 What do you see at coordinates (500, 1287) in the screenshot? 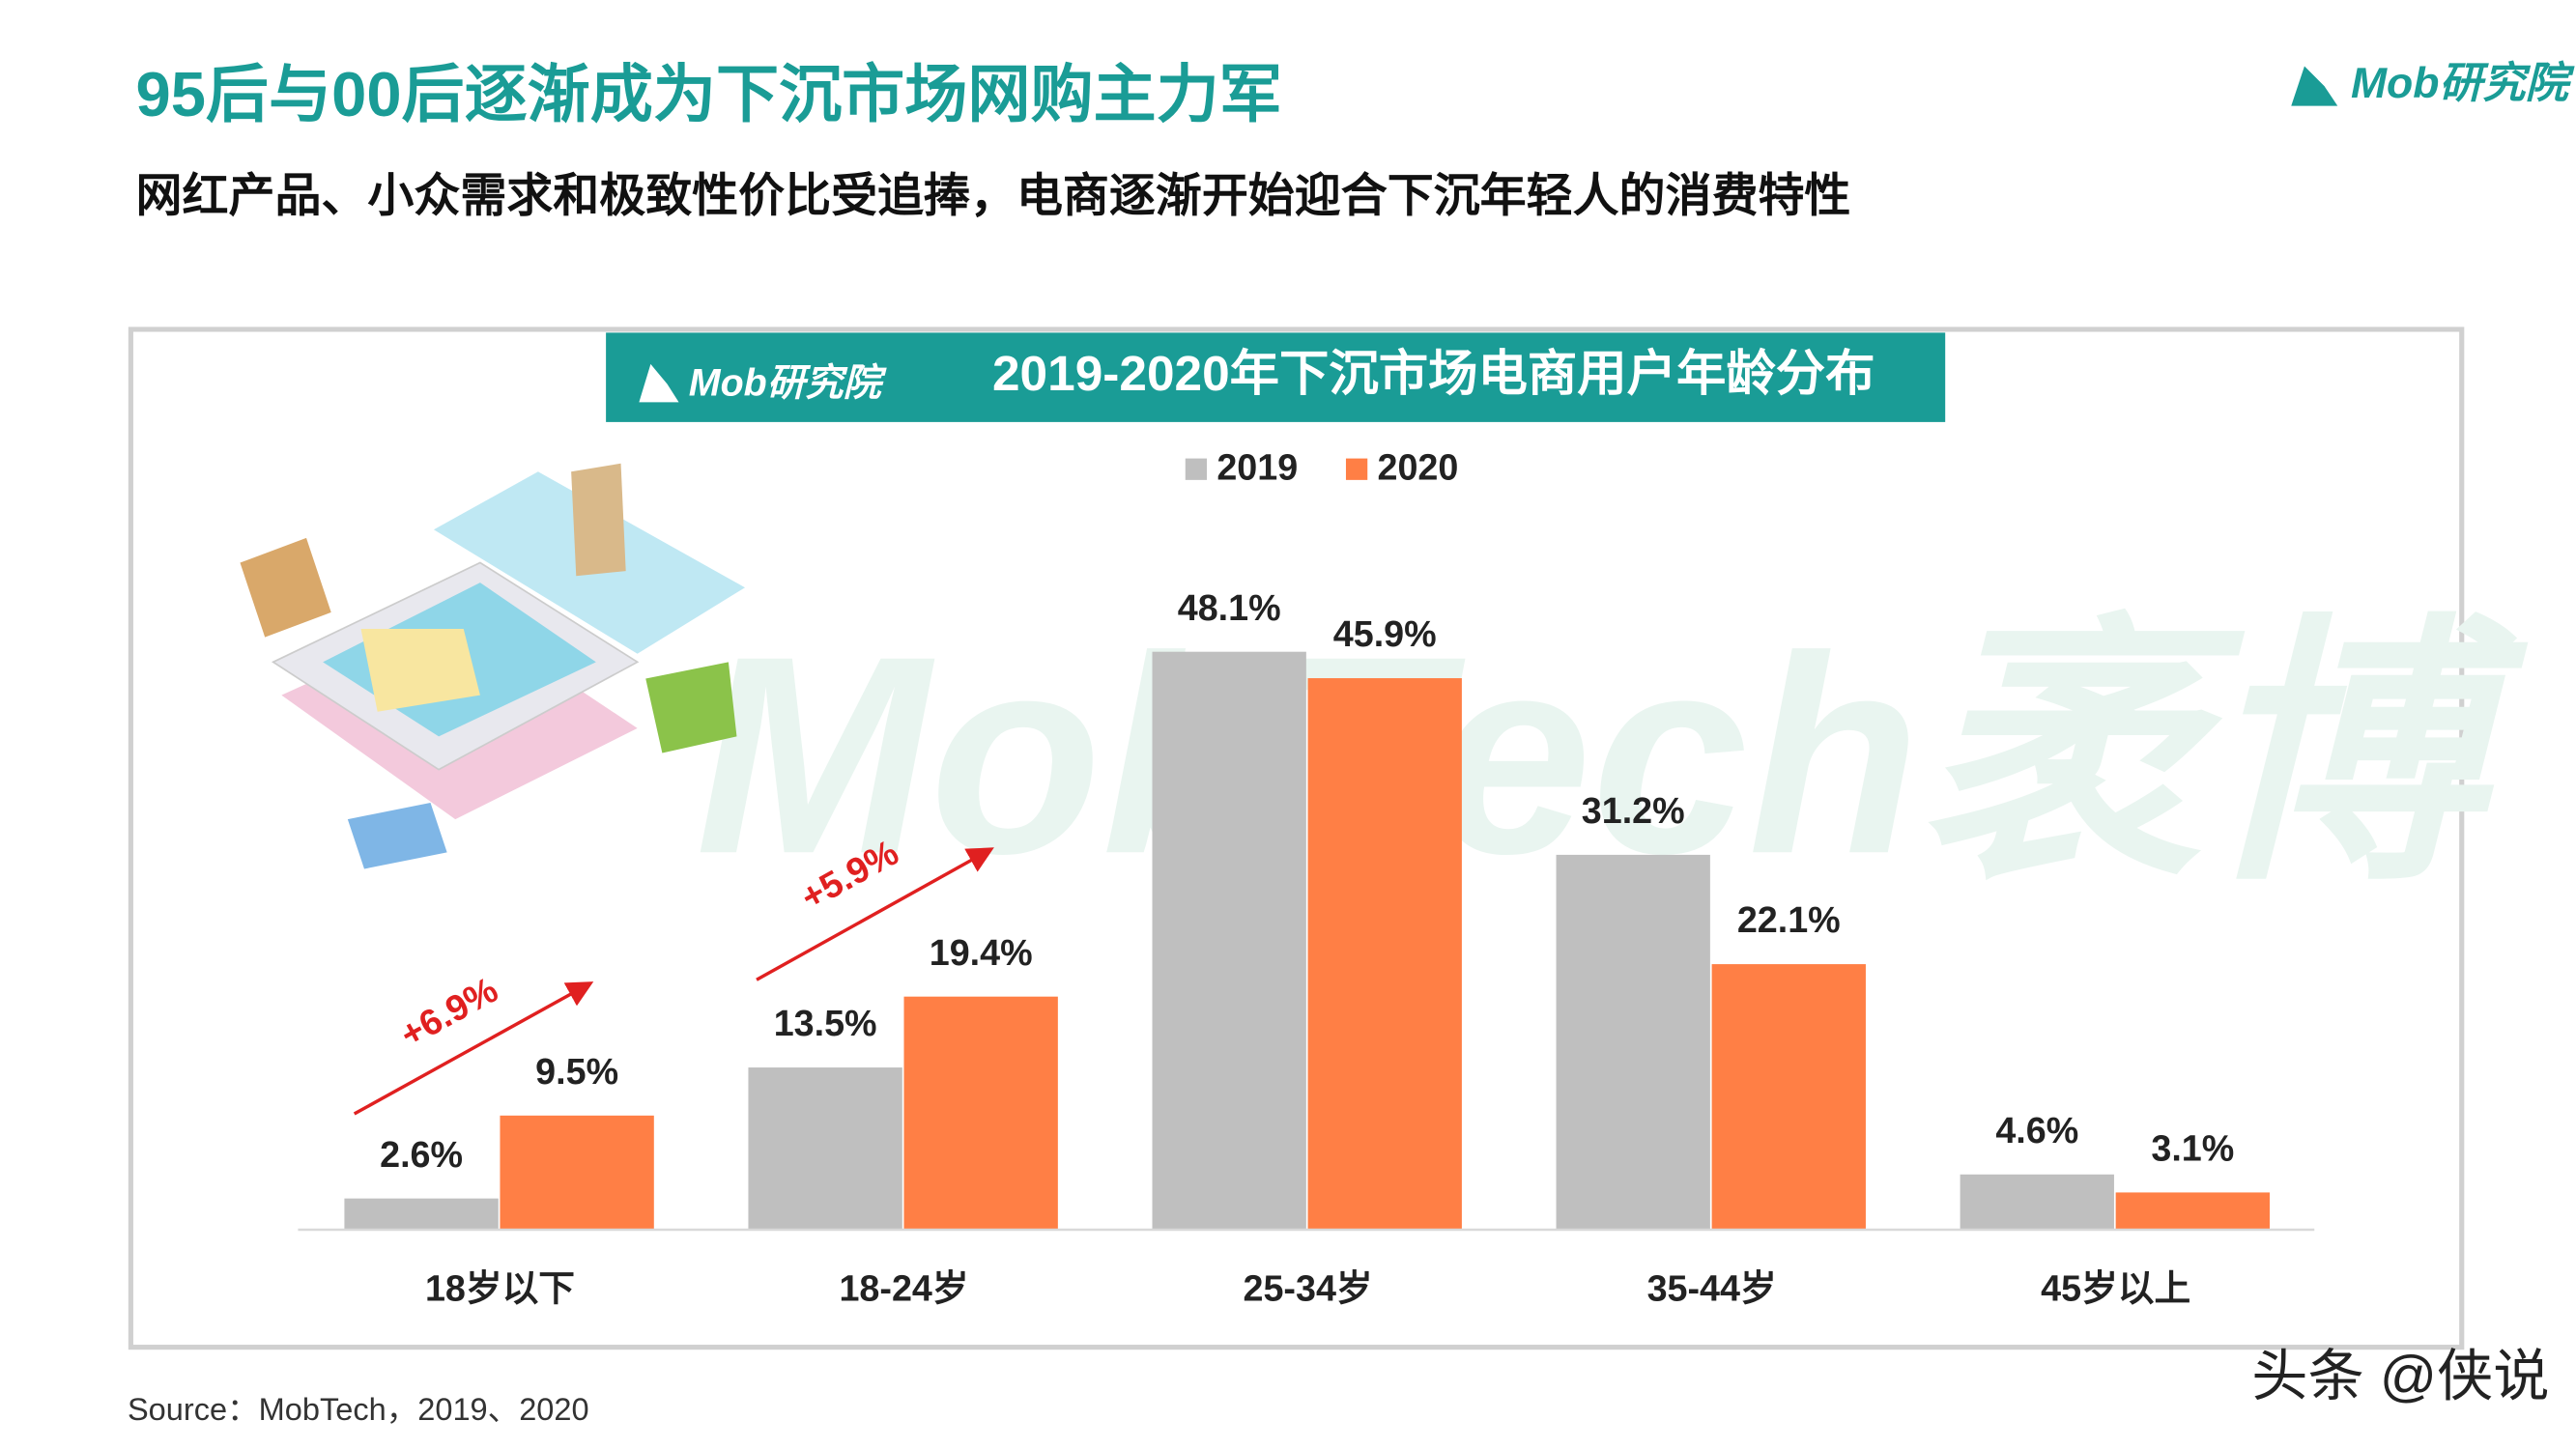
I see `x-tick-label: 18岁以下` at bounding box center [500, 1287].